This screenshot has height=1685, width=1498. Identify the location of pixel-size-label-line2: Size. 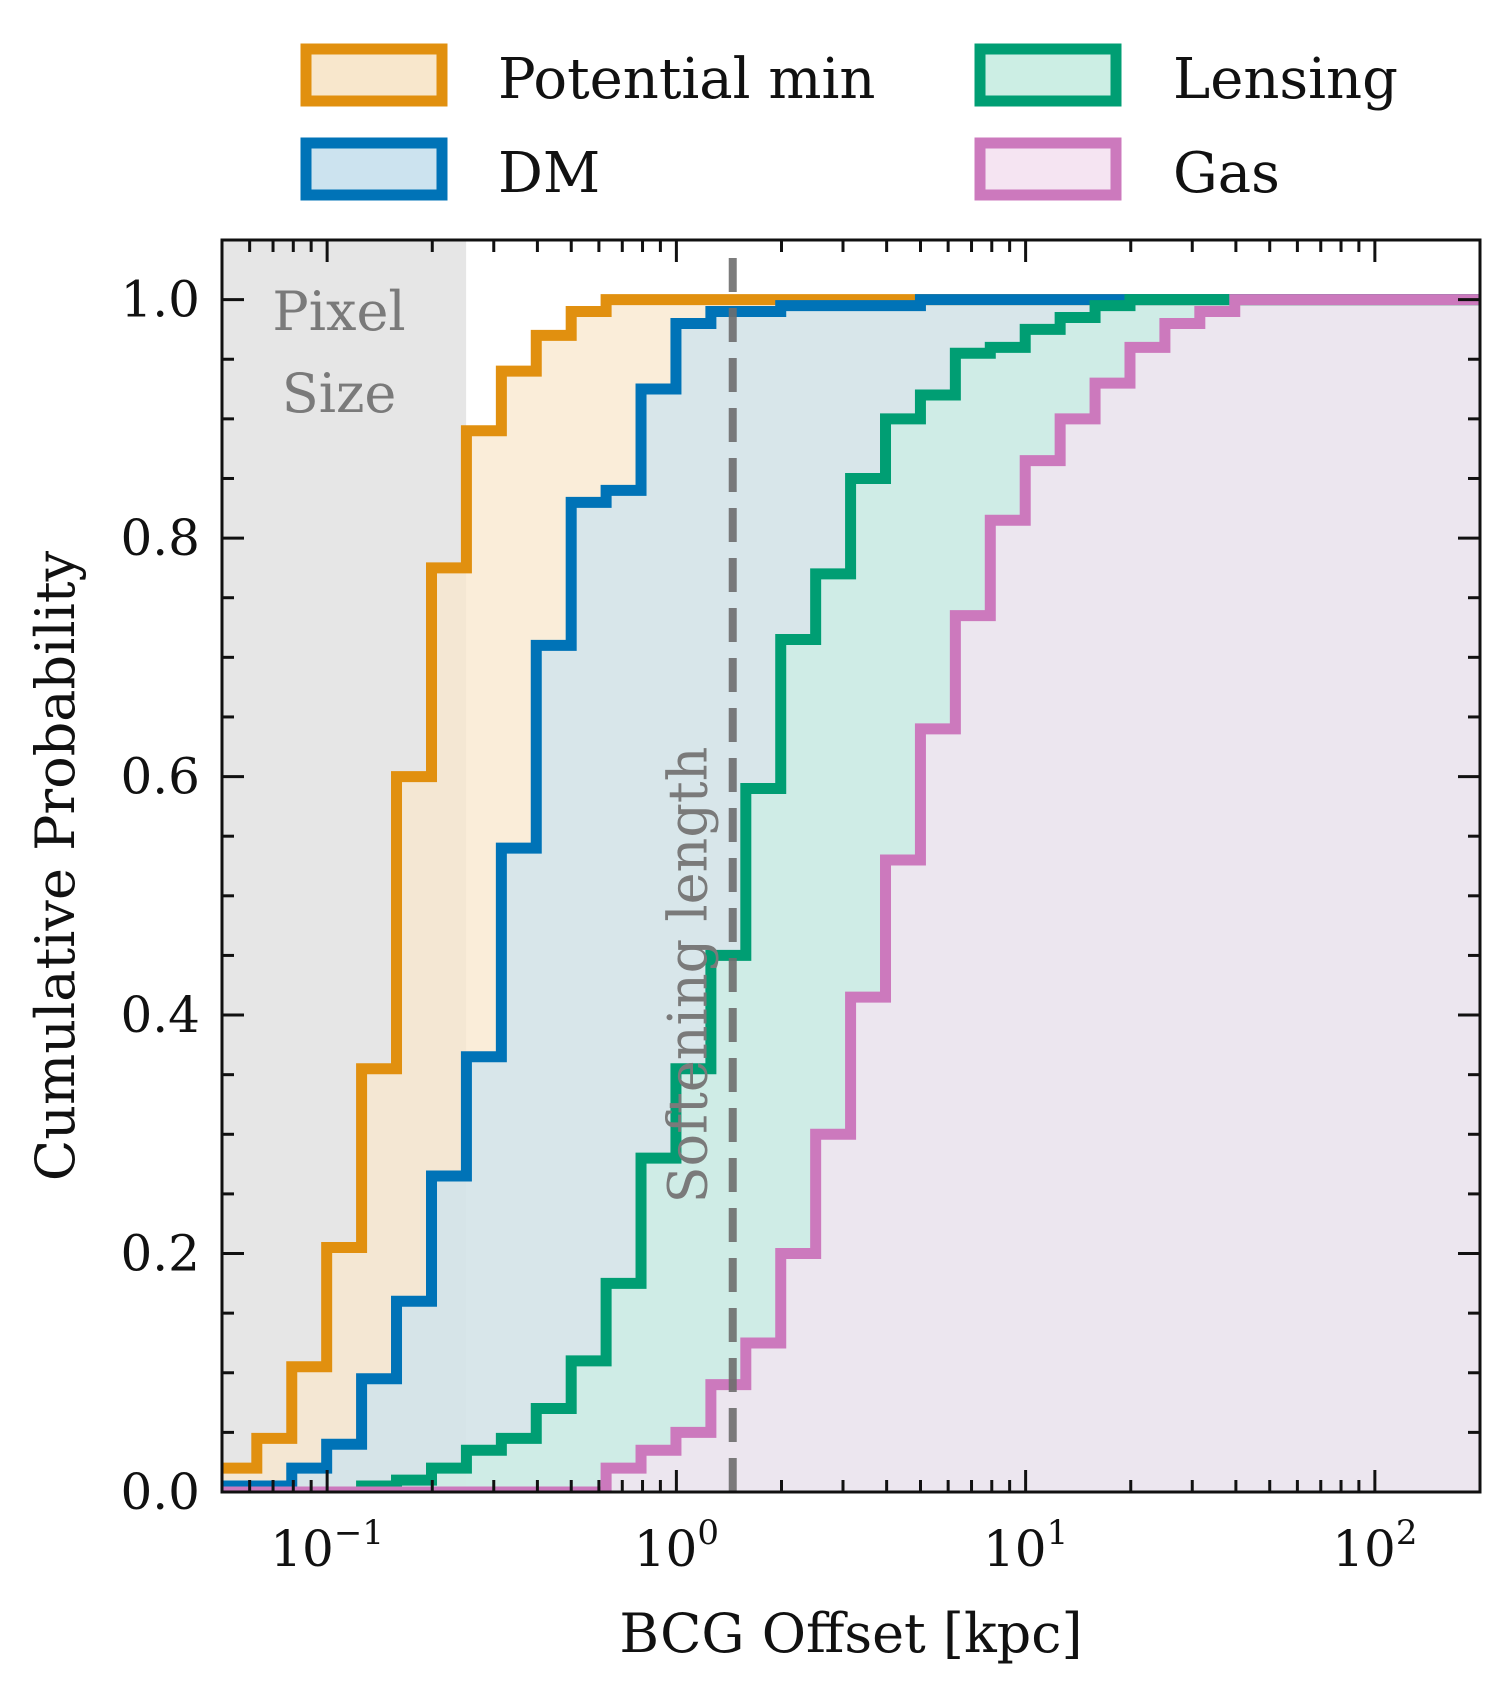
(339, 393).